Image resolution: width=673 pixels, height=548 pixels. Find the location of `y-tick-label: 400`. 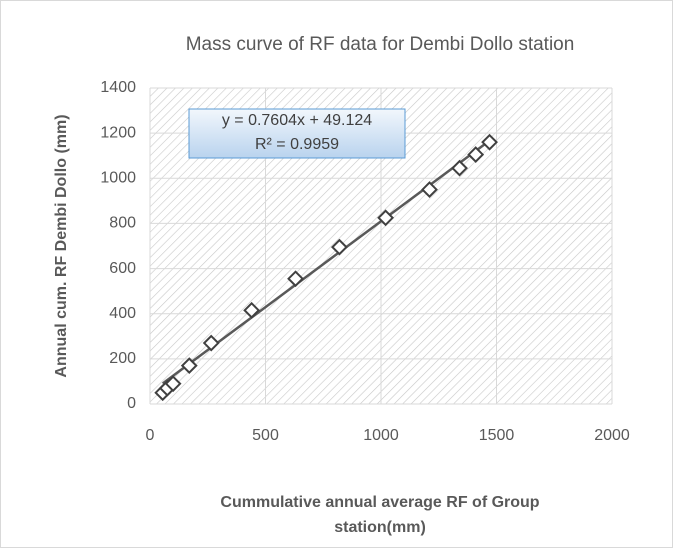

y-tick-label: 400 is located at coordinates (122, 313).